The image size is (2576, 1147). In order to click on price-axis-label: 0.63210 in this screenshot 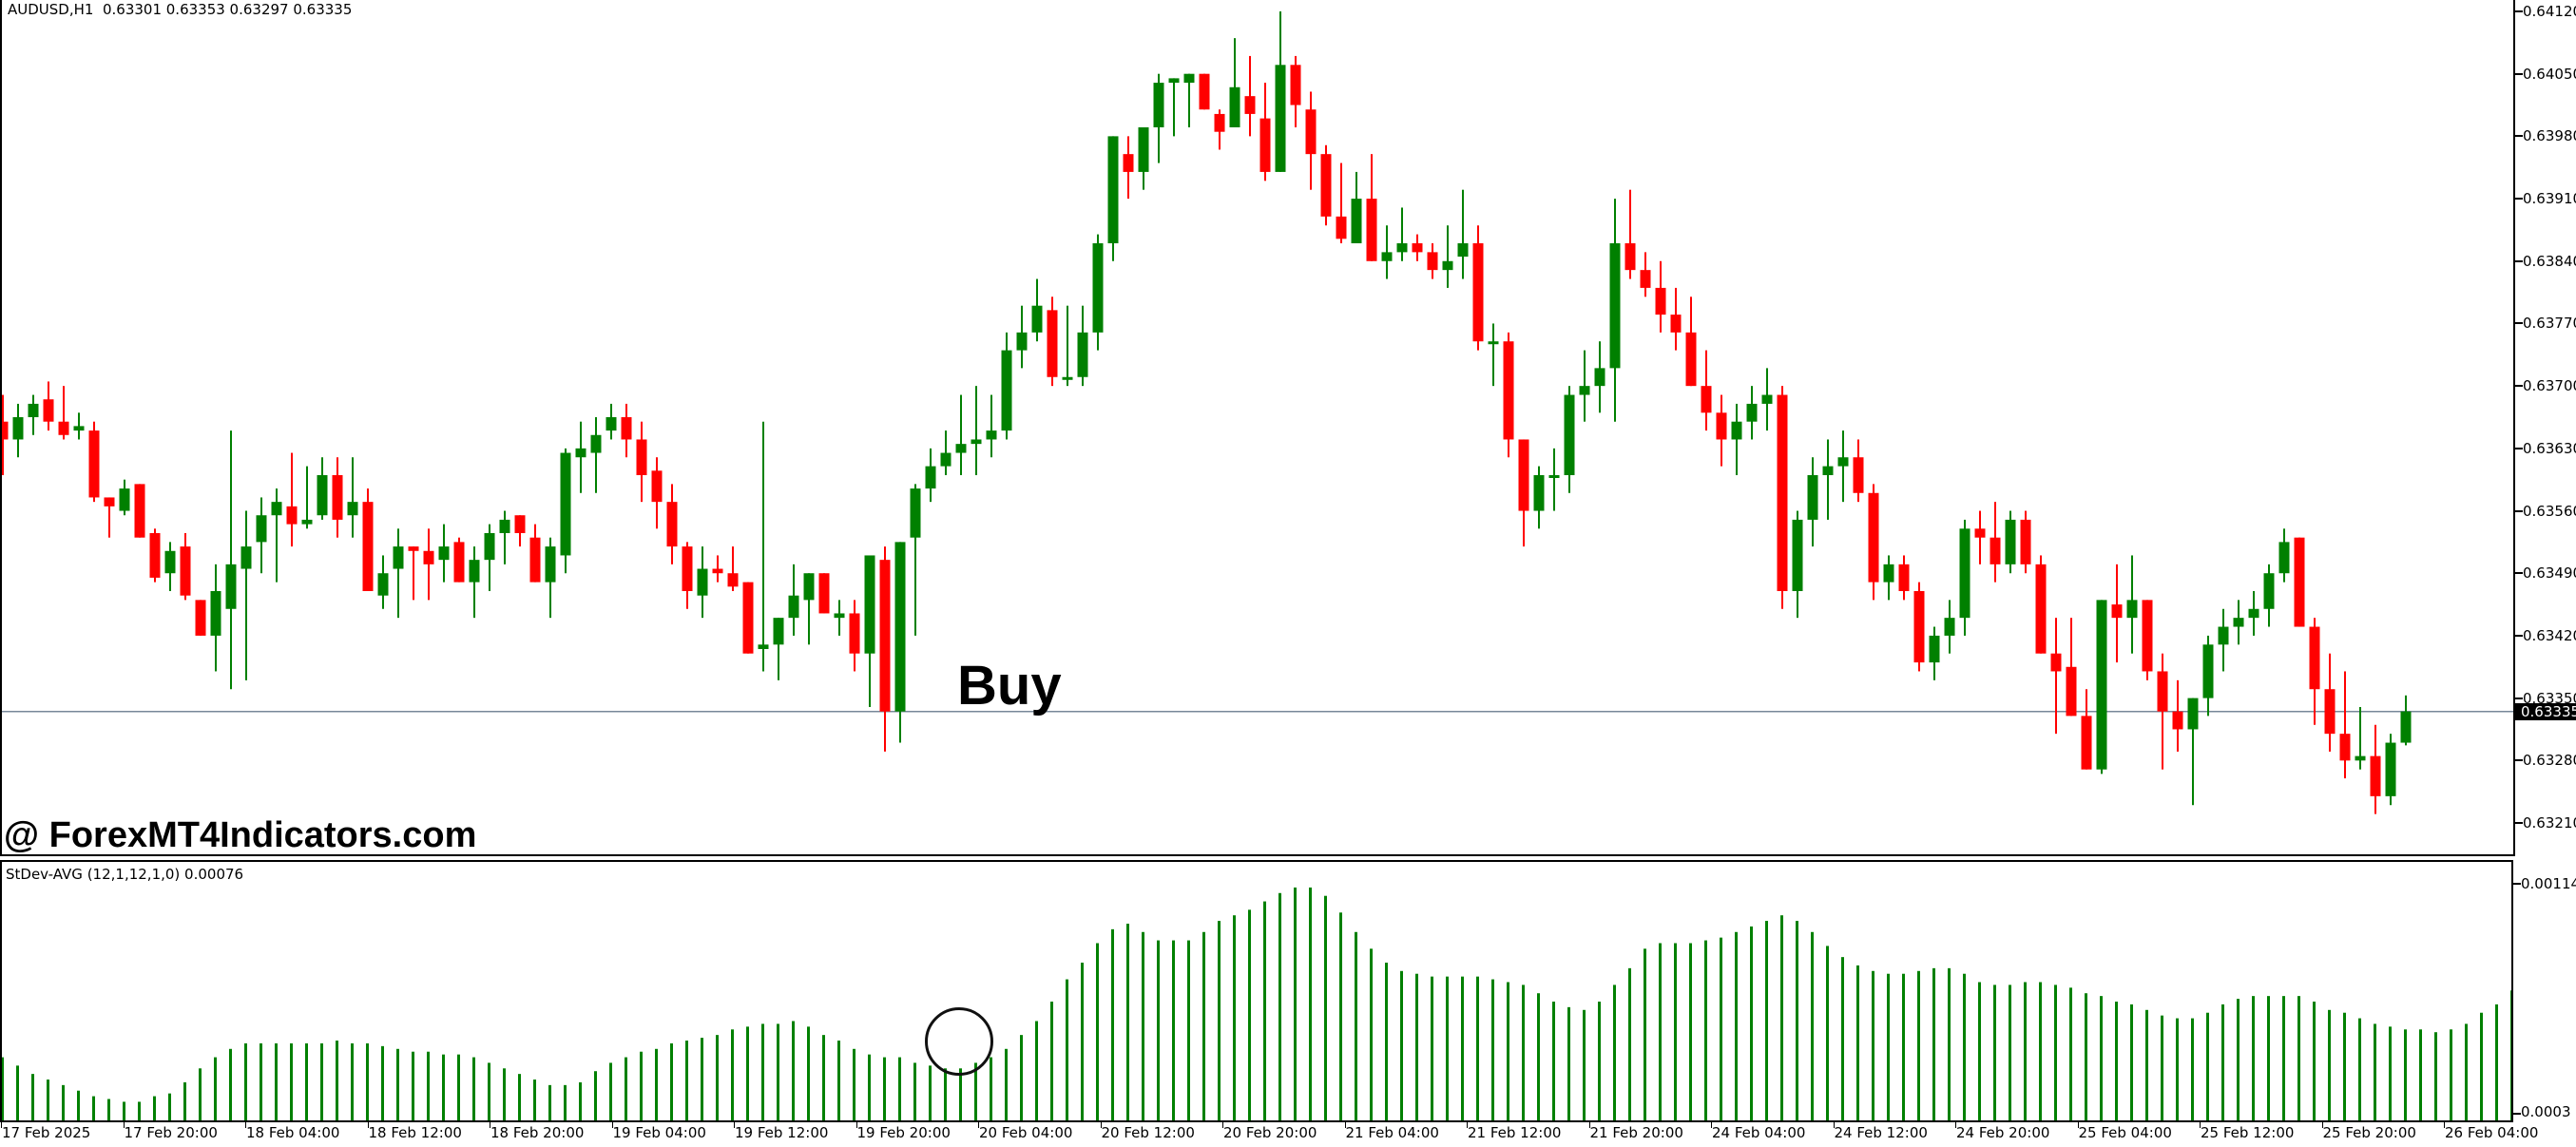, I will do `click(2549, 823)`.